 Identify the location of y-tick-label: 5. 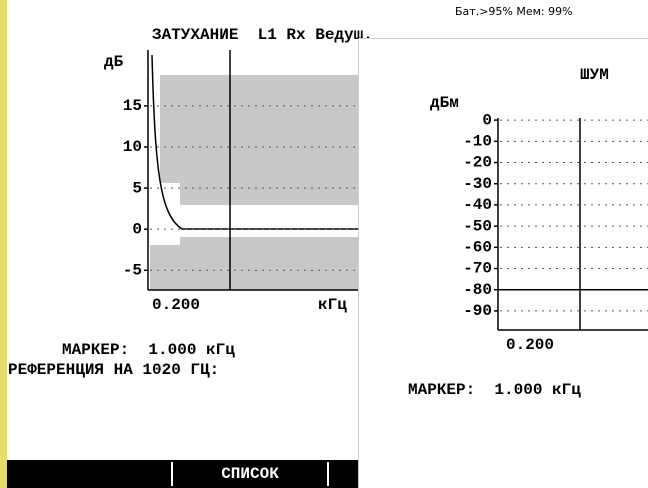
(137, 188).